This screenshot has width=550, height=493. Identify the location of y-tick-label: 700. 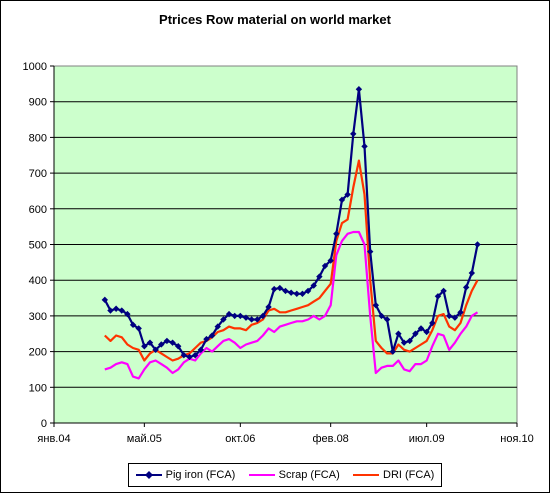
(38, 174).